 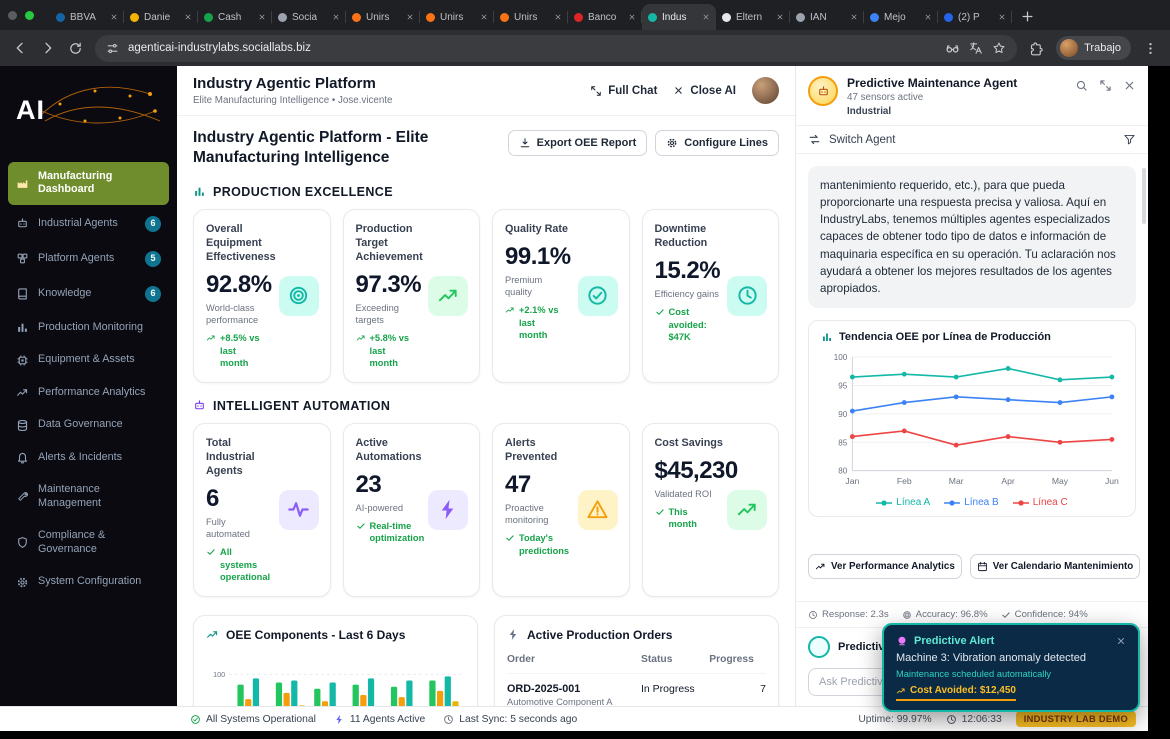 I want to click on card-badge-text: All systems operational, so click(x=245, y=565).